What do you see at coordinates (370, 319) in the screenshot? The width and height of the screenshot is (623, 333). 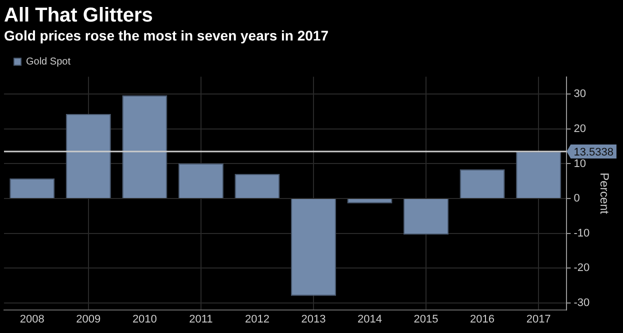 I see `x-tick-label: 2014` at bounding box center [370, 319].